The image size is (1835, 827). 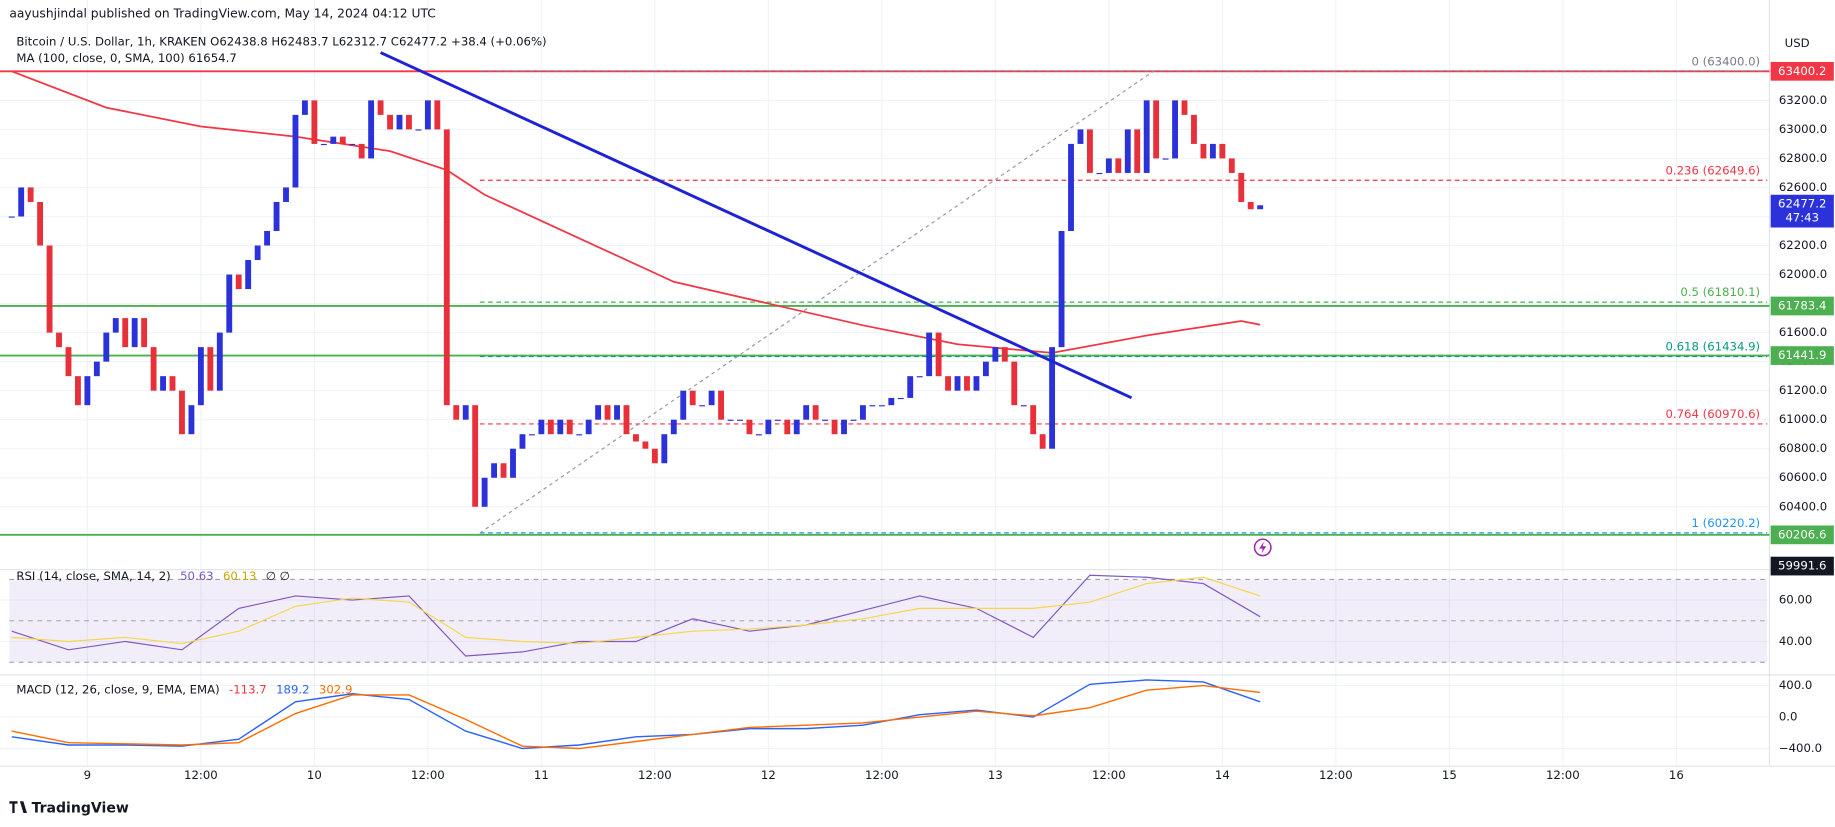 What do you see at coordinates (239, 576) in the screenshot?
I see `indicator-legend: 60.13` at bounding box center [239, 576].